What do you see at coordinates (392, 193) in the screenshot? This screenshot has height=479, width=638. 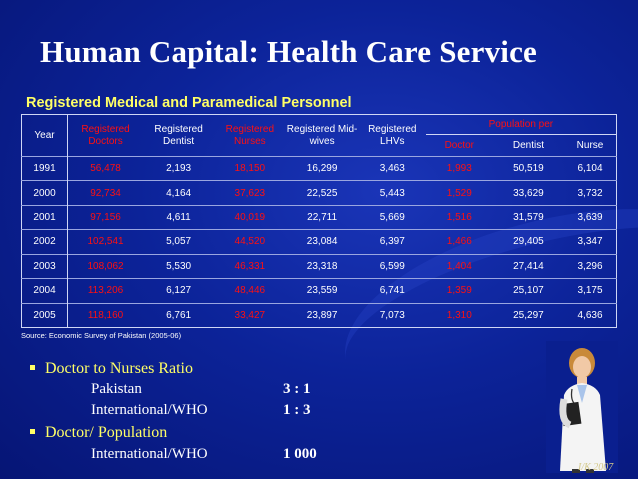 I see `cell-lhvs: 5,443` at bounding box center [392, 193].